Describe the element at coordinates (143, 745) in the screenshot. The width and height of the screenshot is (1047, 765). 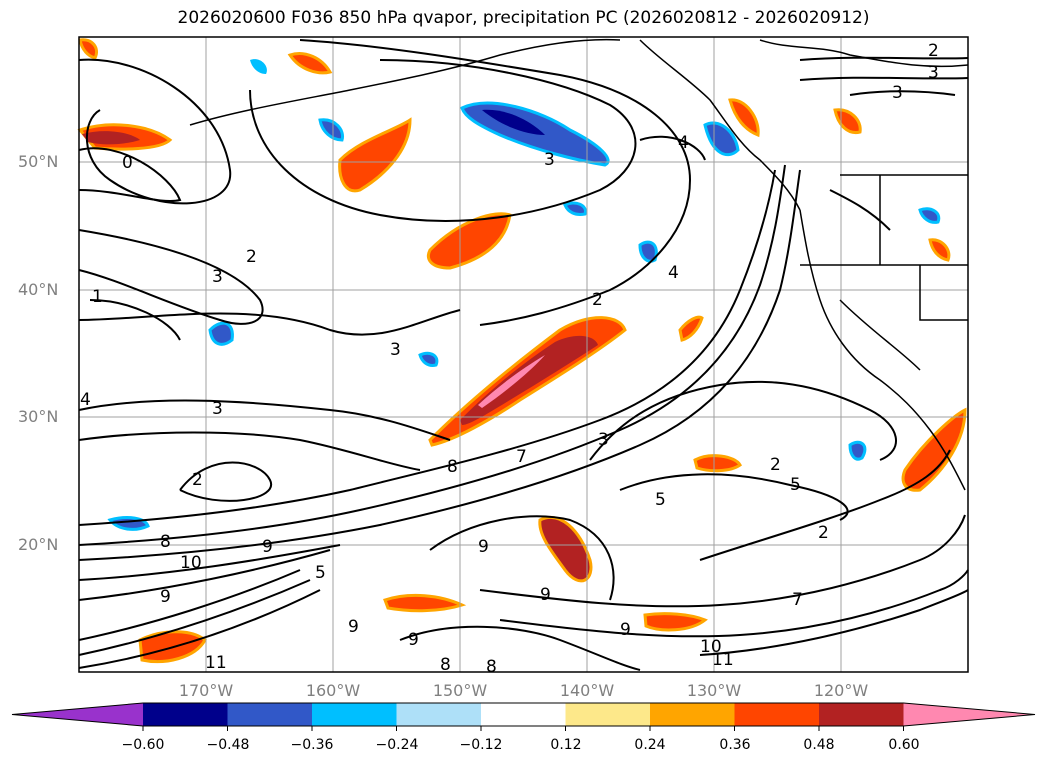
I see `colorbar-tick: −0.60` at that location.